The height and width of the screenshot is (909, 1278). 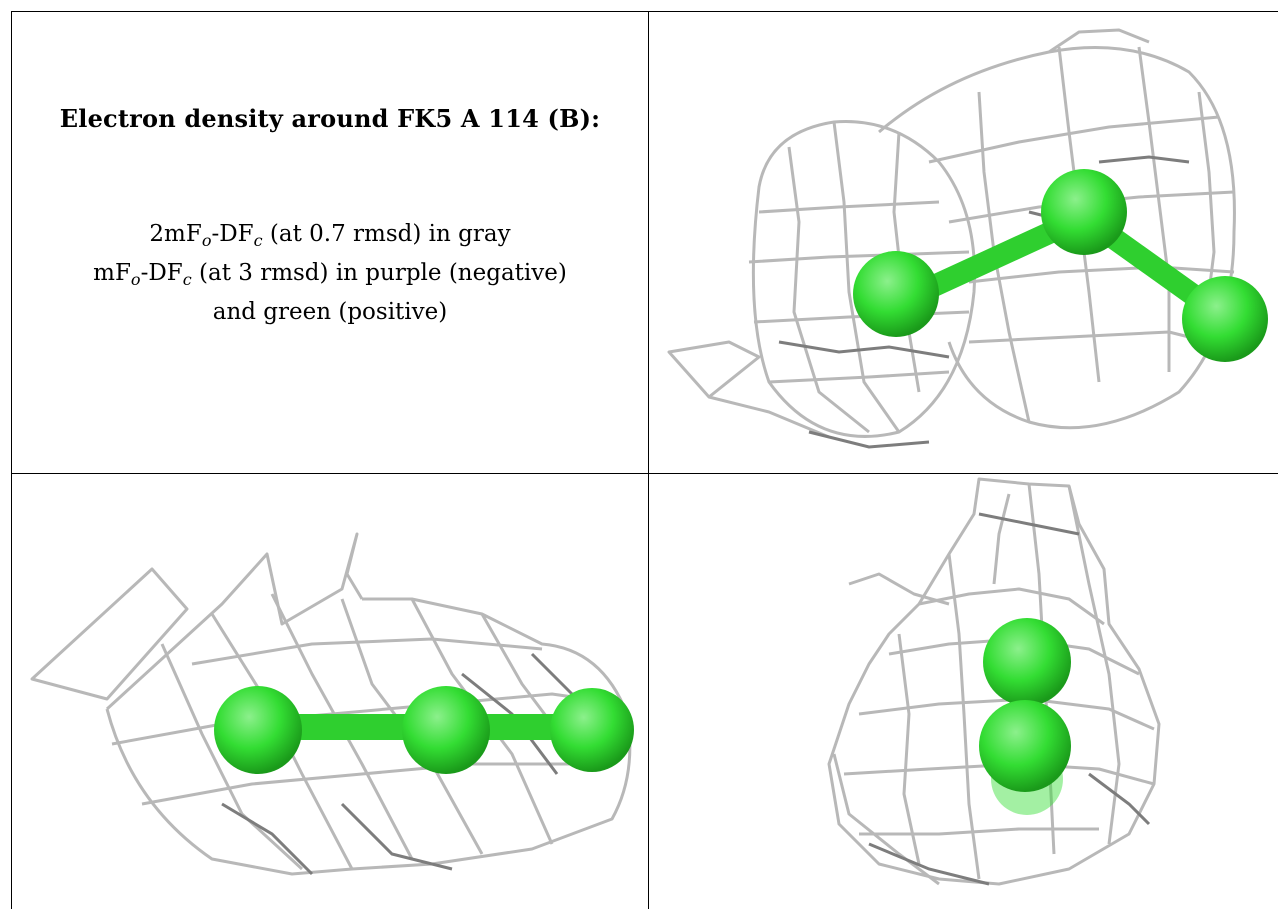 I want to click on legend-line-colors: and green (positive), so click(x=330, y=312).